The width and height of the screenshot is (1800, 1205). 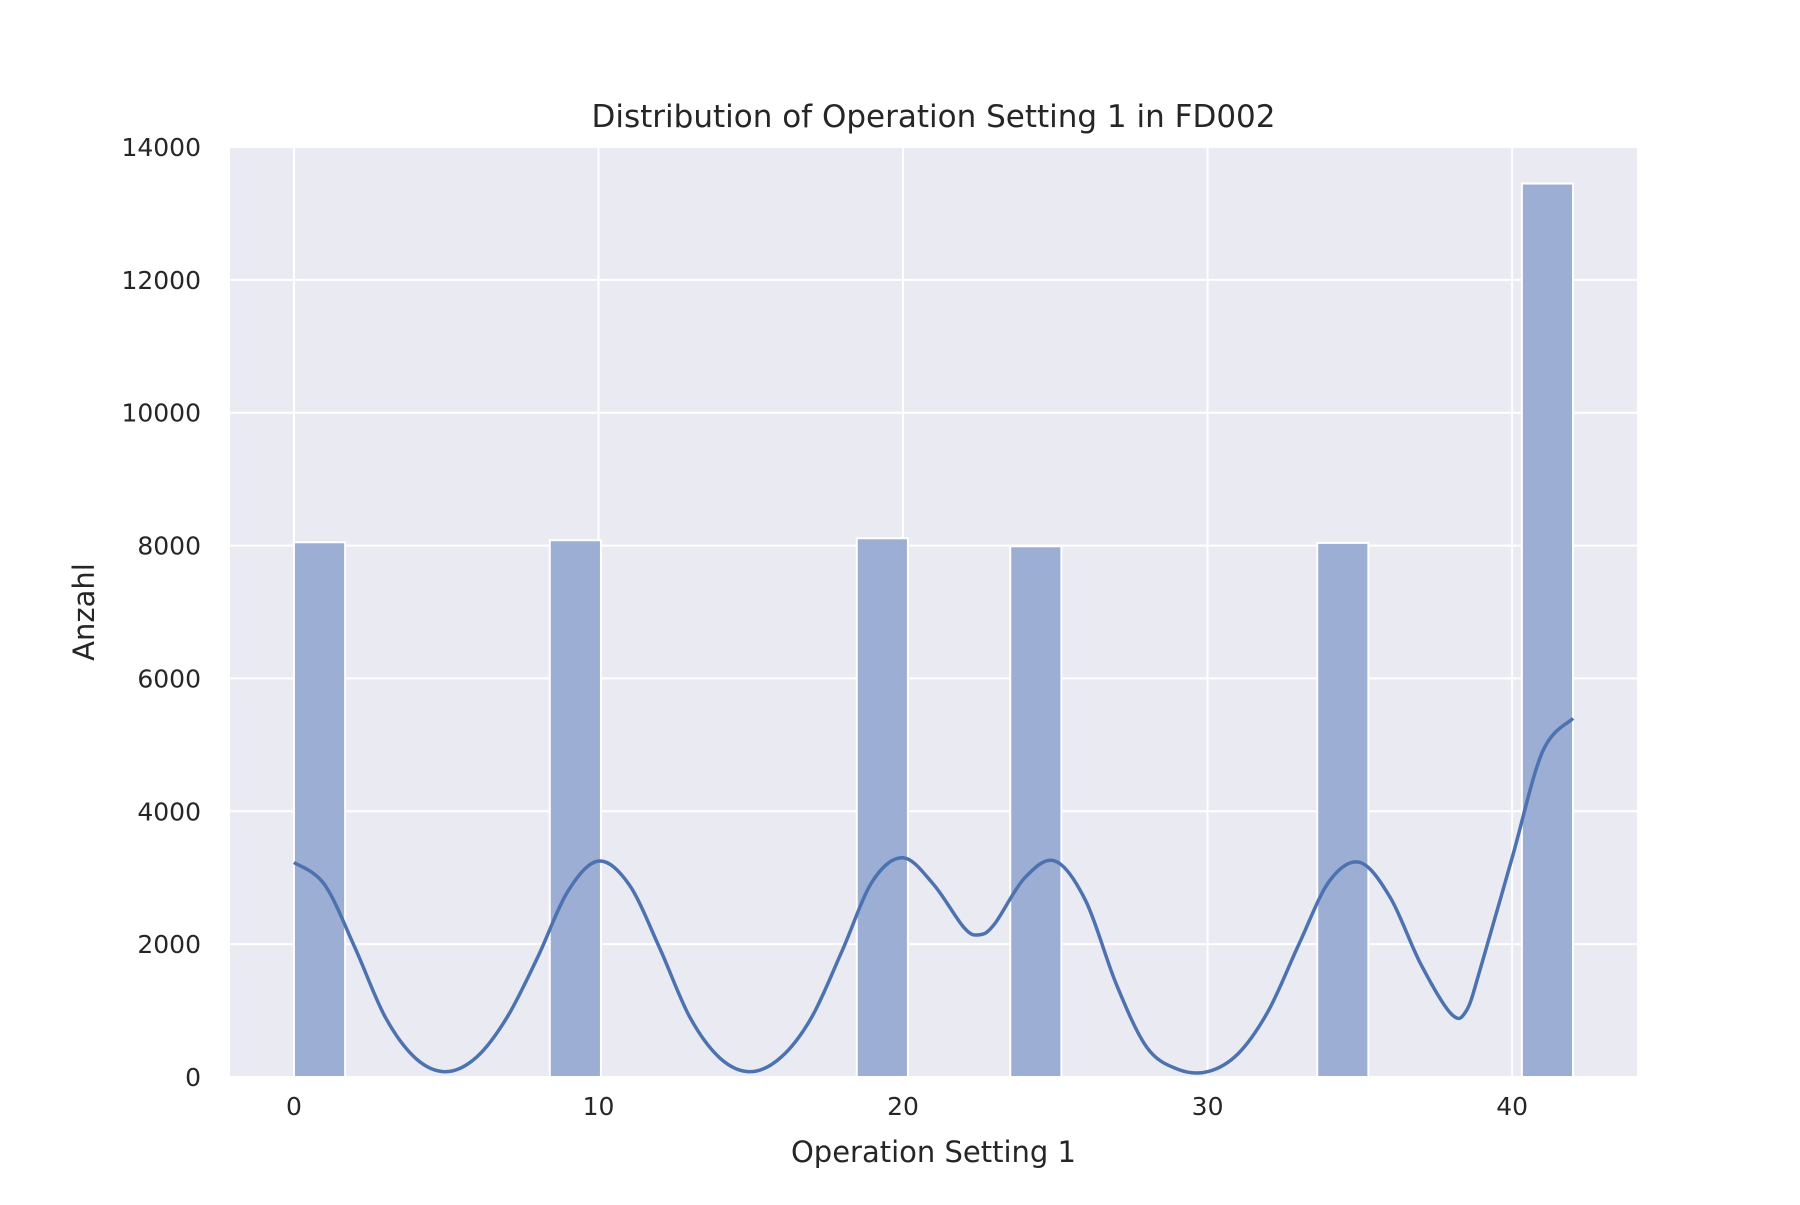 I want to click on y-tick-label: 2000, so click(x=169, y=944).